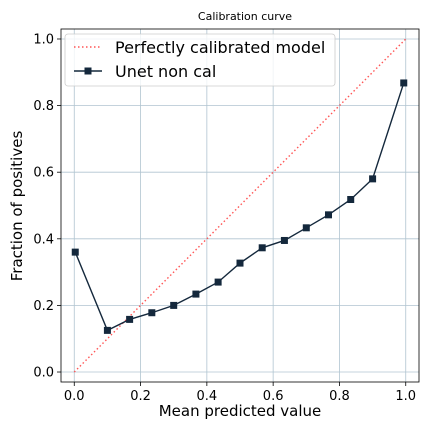 The width and height of the screenshot is (432, 432). What do you see at coordinates (43, 306) in the screenshot?
I see `y-tick-label: 0.2` at bounding box center [43, 306].